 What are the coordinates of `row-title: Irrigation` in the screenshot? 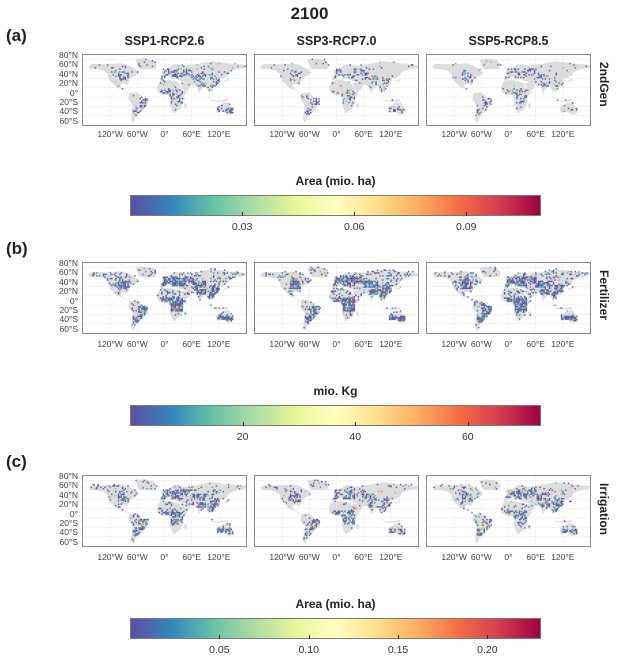 It's located at (604, 509).